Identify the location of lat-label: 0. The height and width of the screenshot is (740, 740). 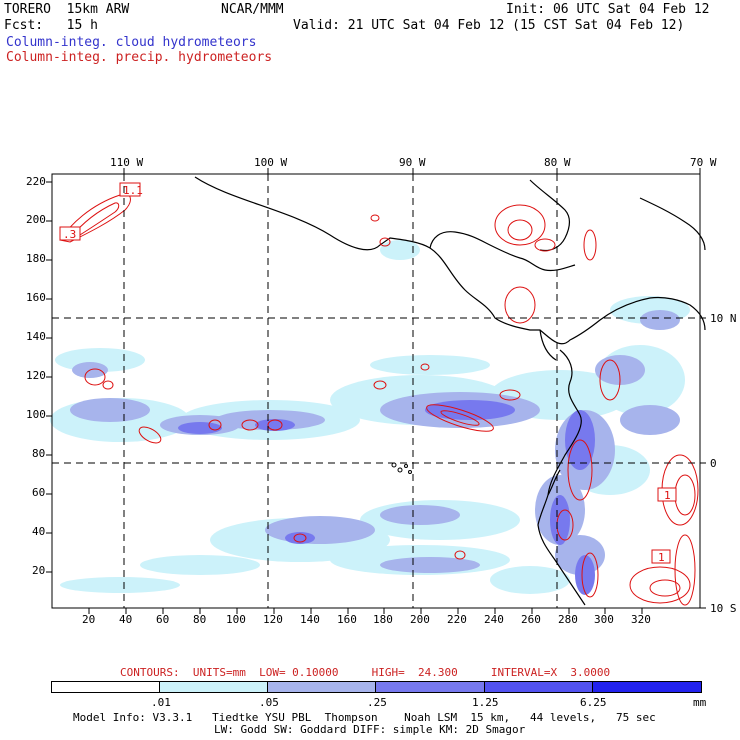
(713, 463).